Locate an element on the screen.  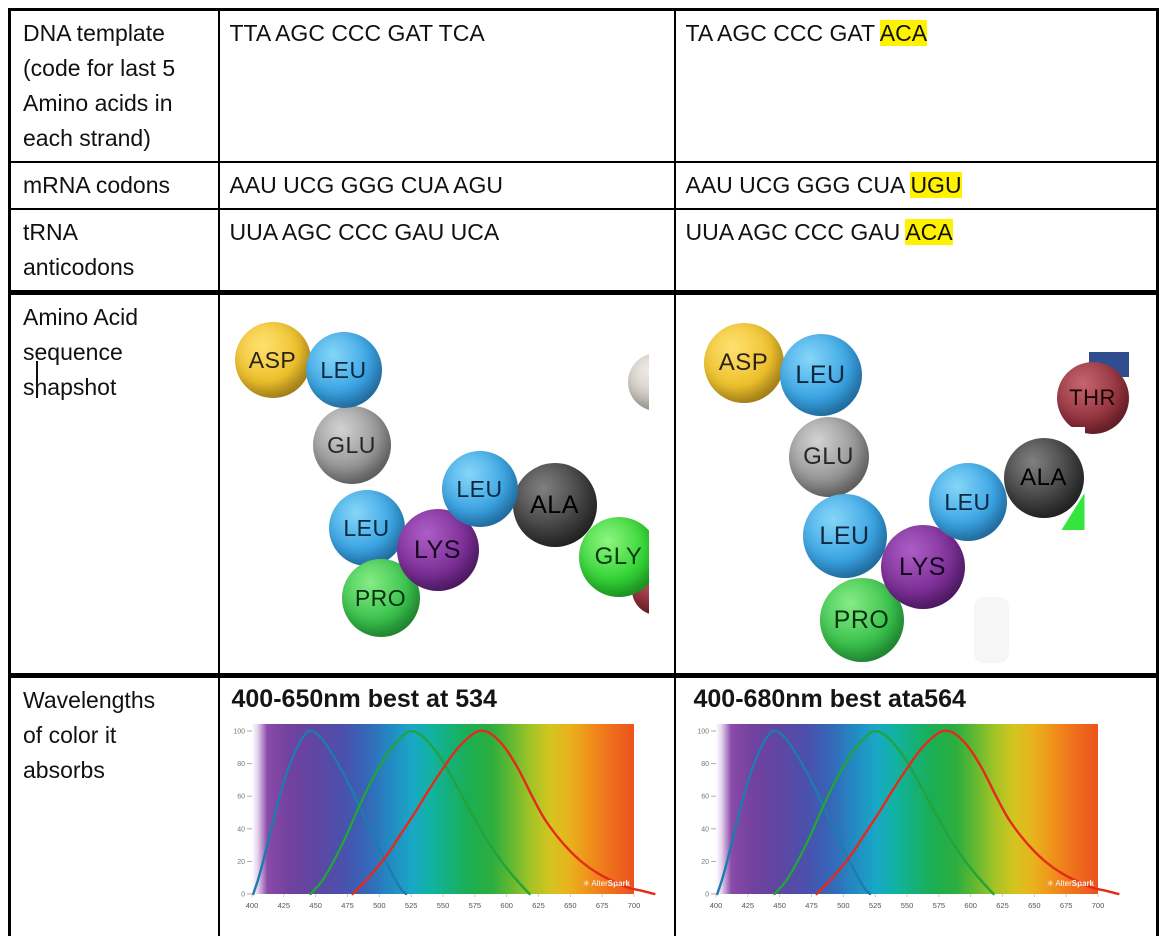
highlighted-codon: UGU is located at coordinates (936, 185).